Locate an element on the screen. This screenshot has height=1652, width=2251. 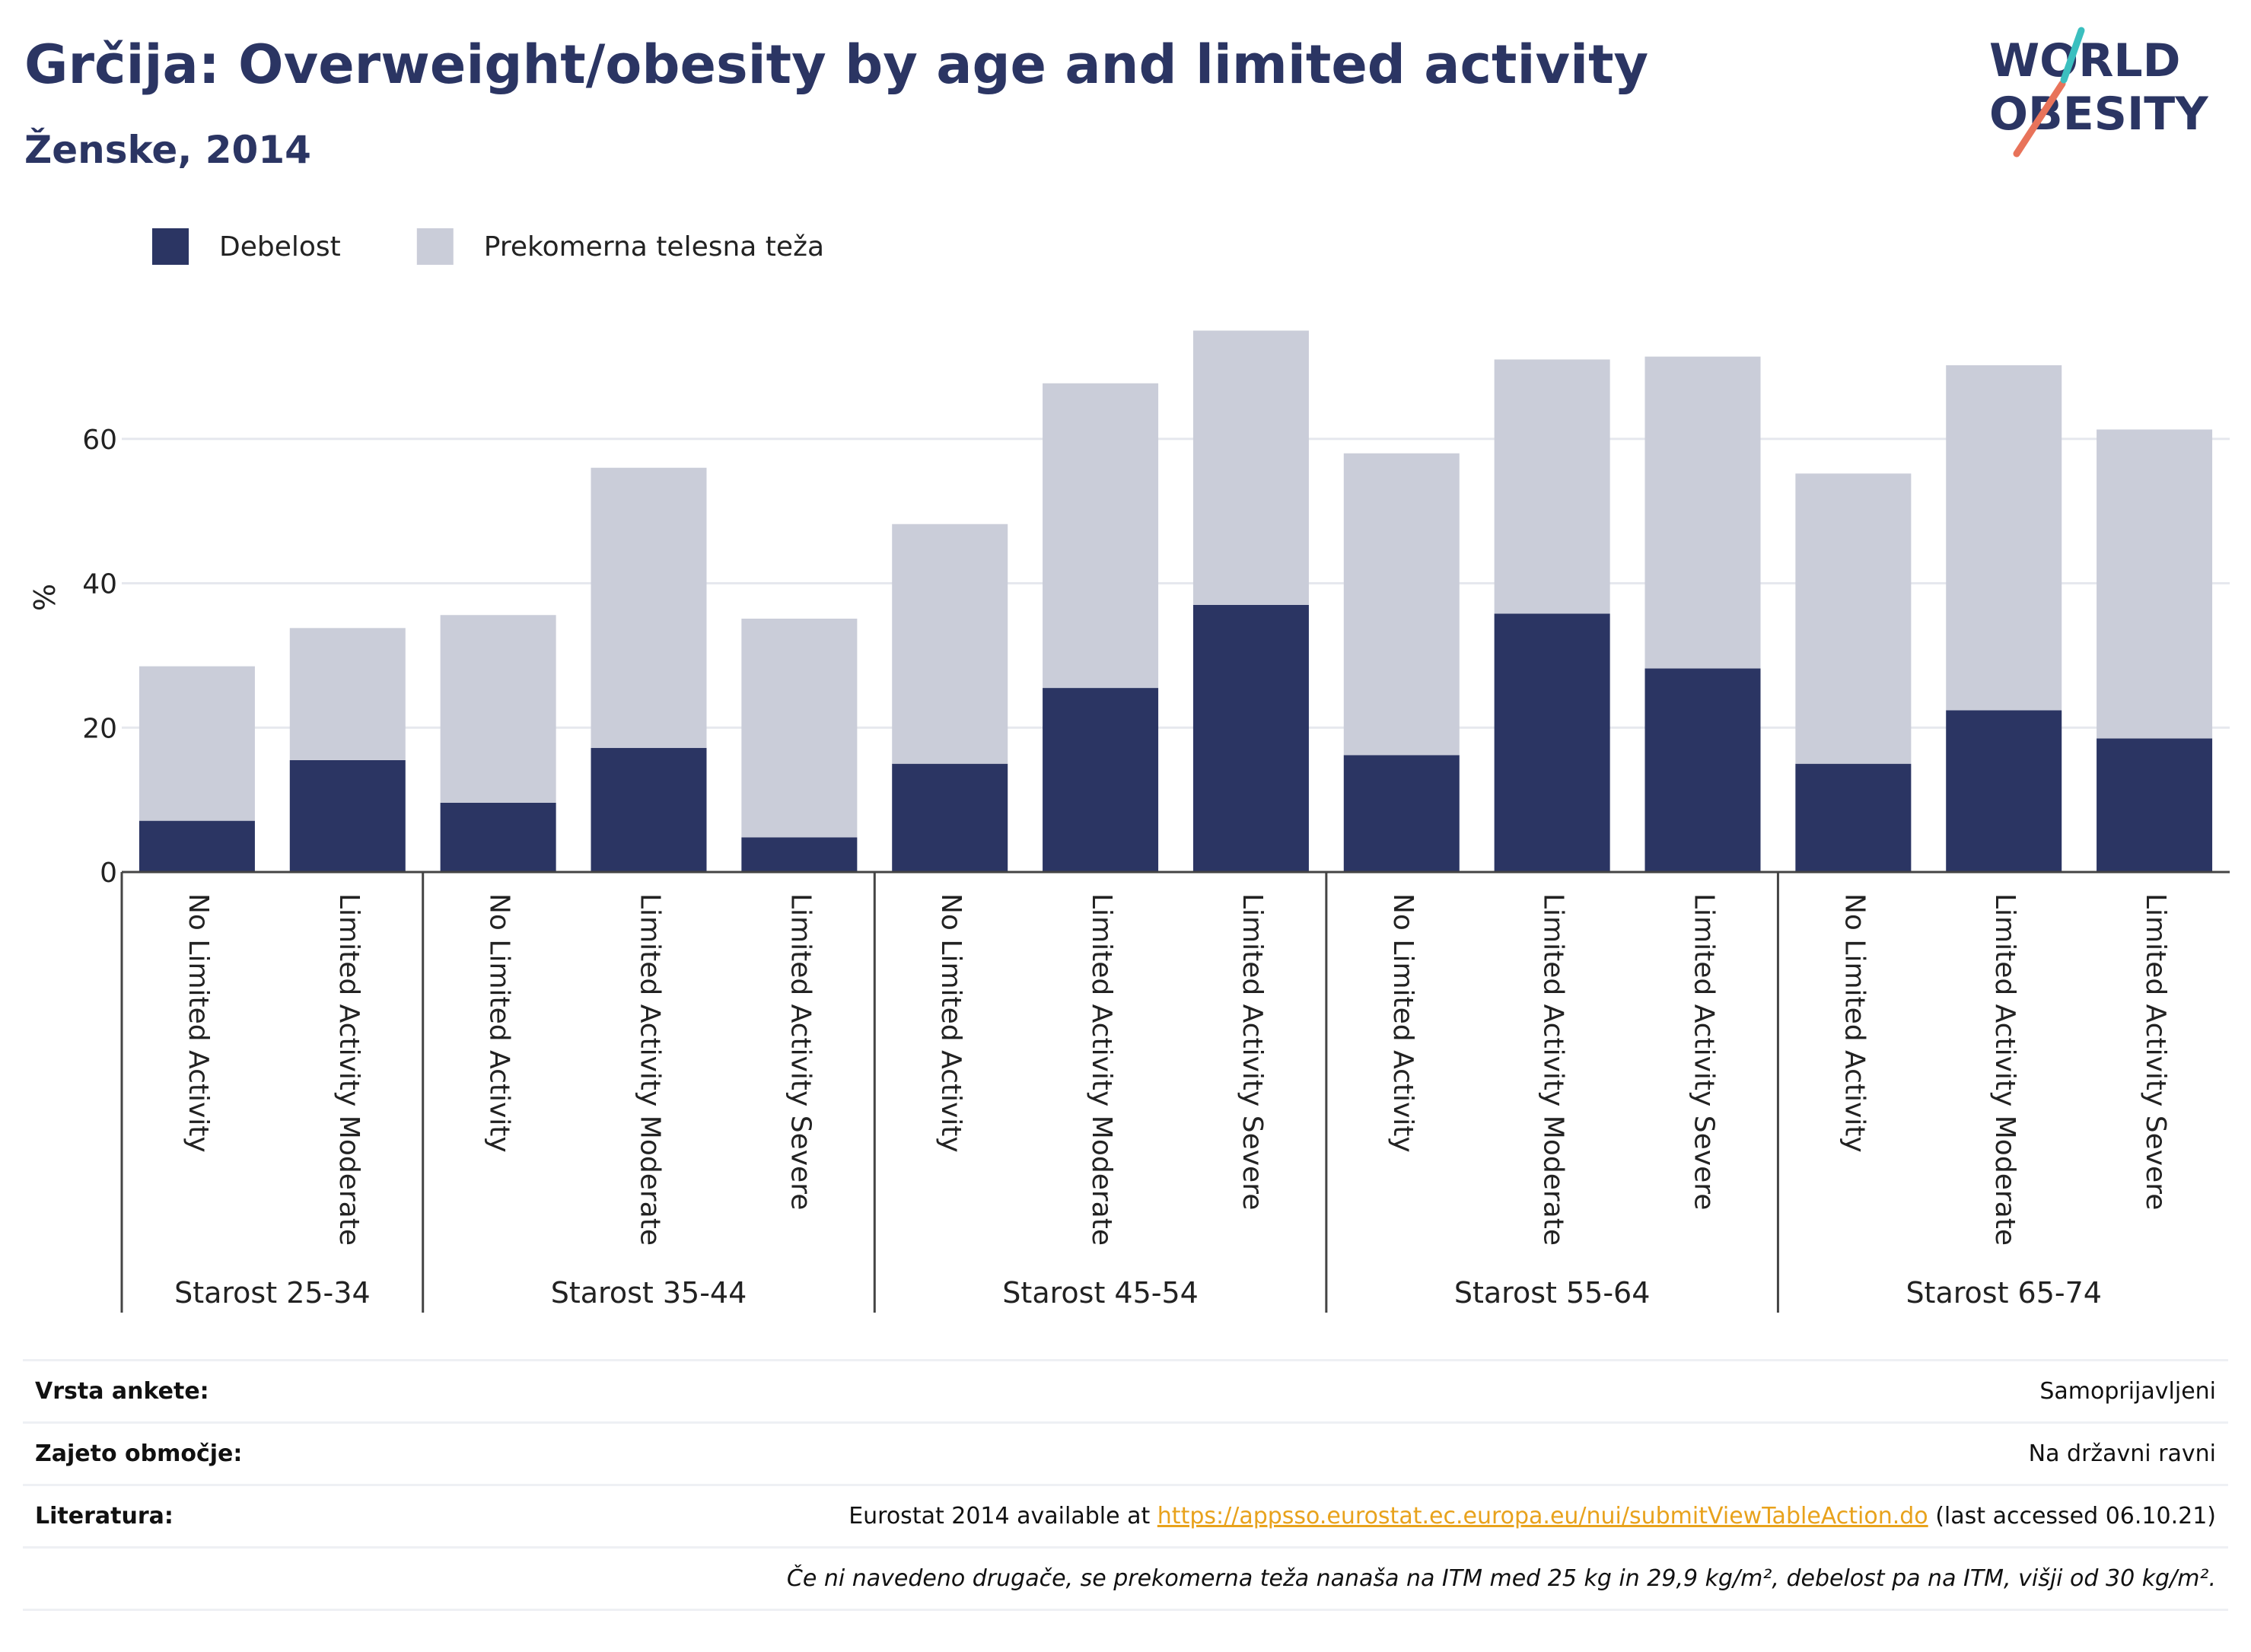
y-tick-label: 40 is located at coordinates (99, 584).